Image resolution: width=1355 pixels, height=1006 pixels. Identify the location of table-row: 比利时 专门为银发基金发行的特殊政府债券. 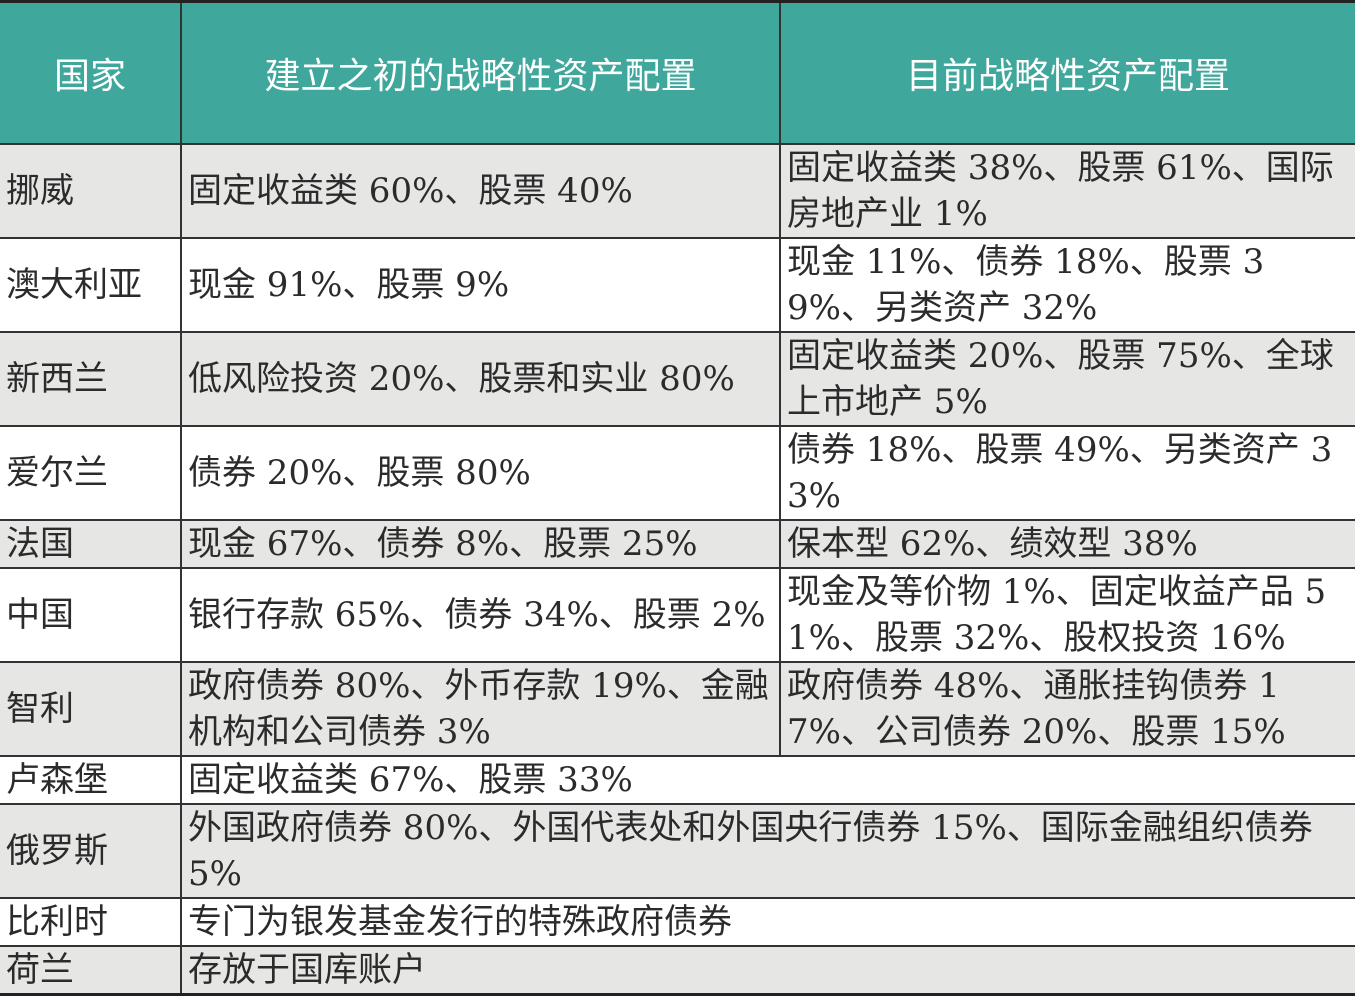
(677, 922).